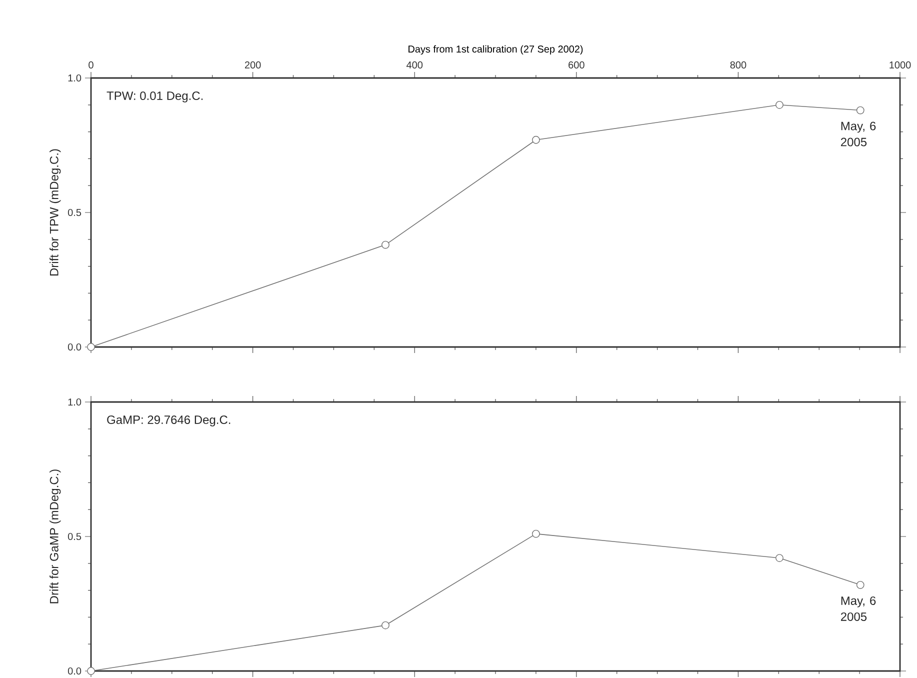 The height and width of the screenshot is (678, 917). Describe the element at coordinates (55, 537) in the screenshot. I see `y-axis-title: Drift for GaMP (mDeg.C.)` at that location.